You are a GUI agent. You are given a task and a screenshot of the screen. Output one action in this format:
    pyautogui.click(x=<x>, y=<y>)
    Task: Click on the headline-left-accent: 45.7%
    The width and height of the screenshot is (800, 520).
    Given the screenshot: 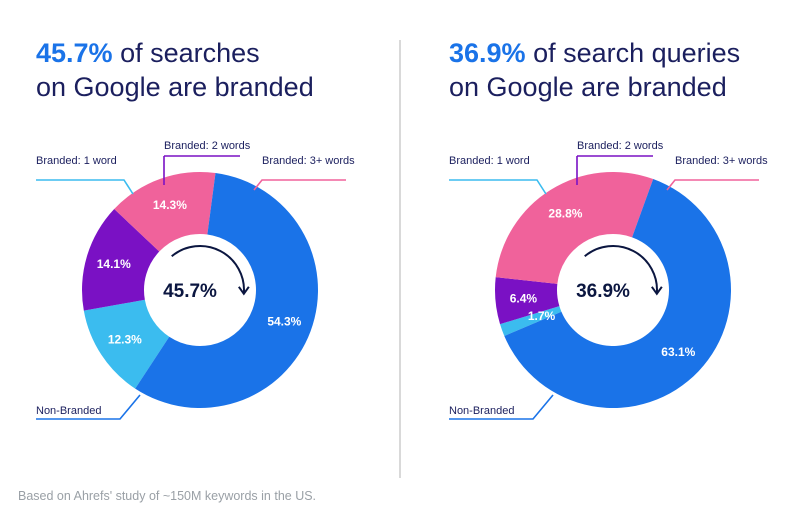 What is the action you would take?
    pyautogui.click(x=74, y=53)
    